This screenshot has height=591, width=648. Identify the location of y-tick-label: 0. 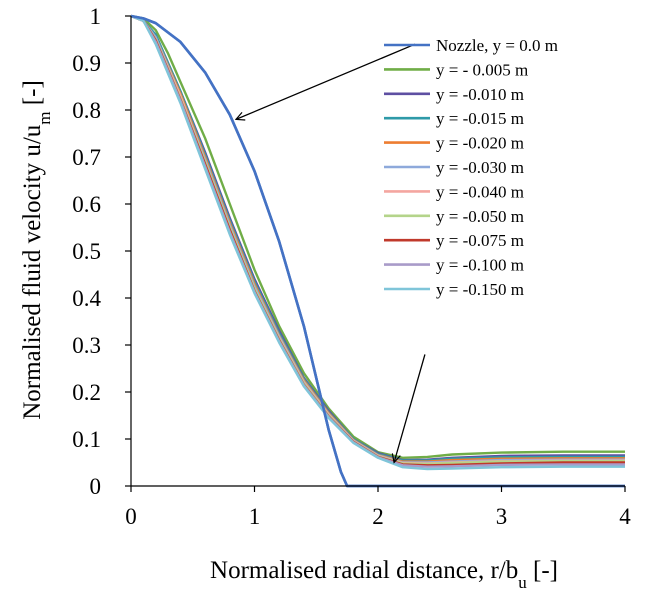
(96, 486).